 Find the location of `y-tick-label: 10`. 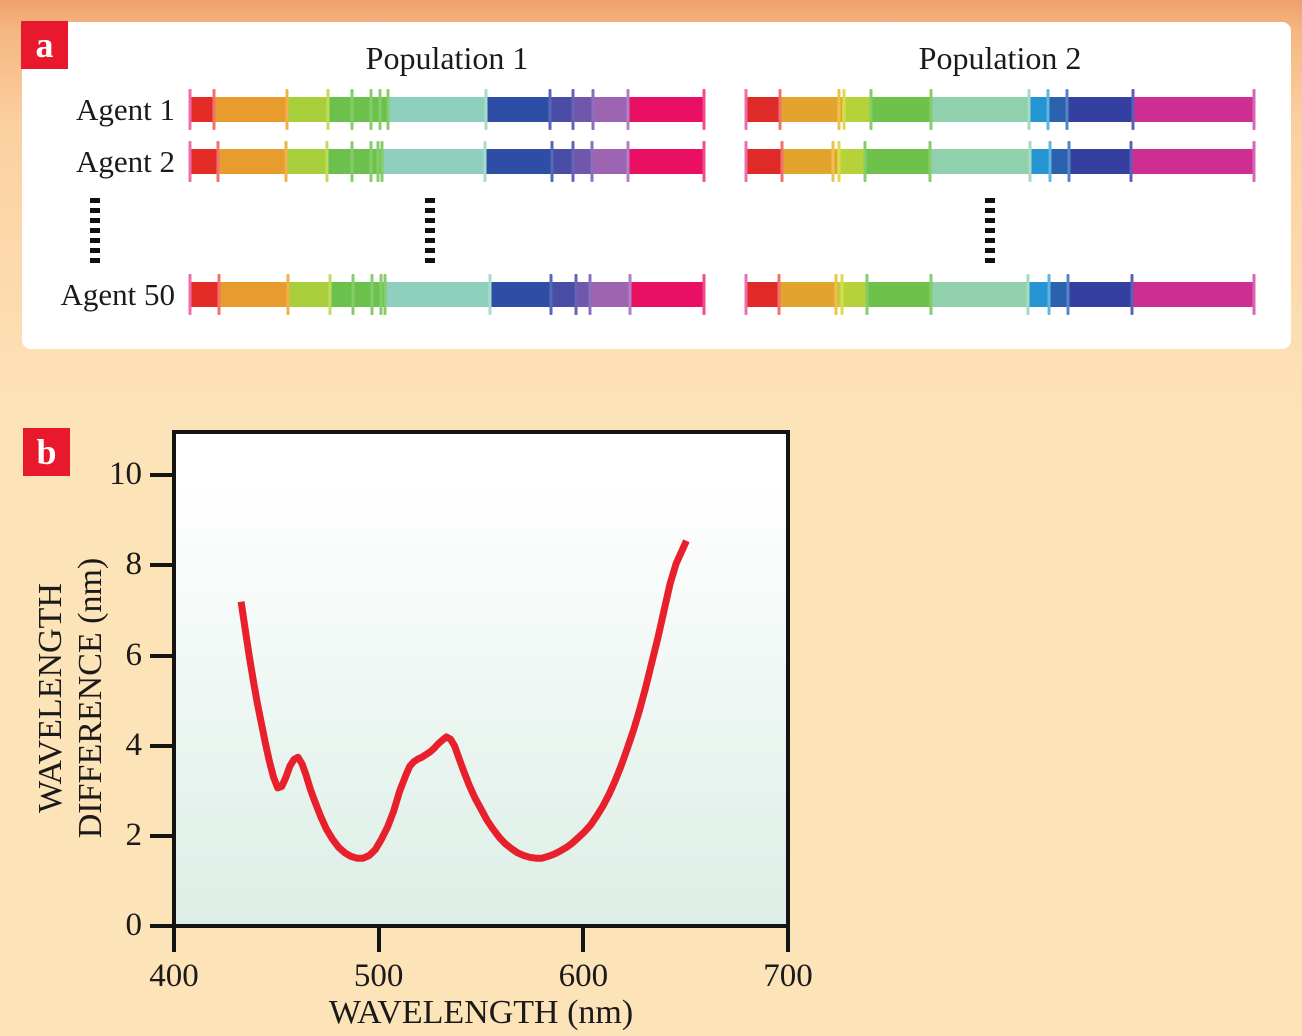

y-tick-label: 10 is located at coordinates (125, 474).